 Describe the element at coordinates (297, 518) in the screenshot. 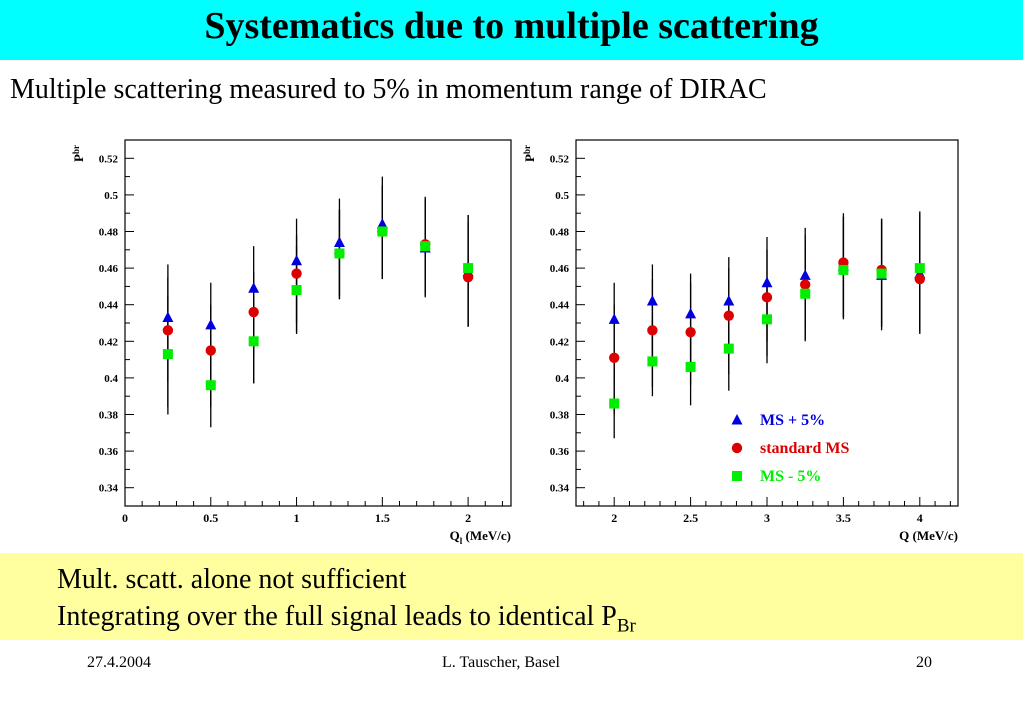

I see `x-tick-label: 1` at that location.